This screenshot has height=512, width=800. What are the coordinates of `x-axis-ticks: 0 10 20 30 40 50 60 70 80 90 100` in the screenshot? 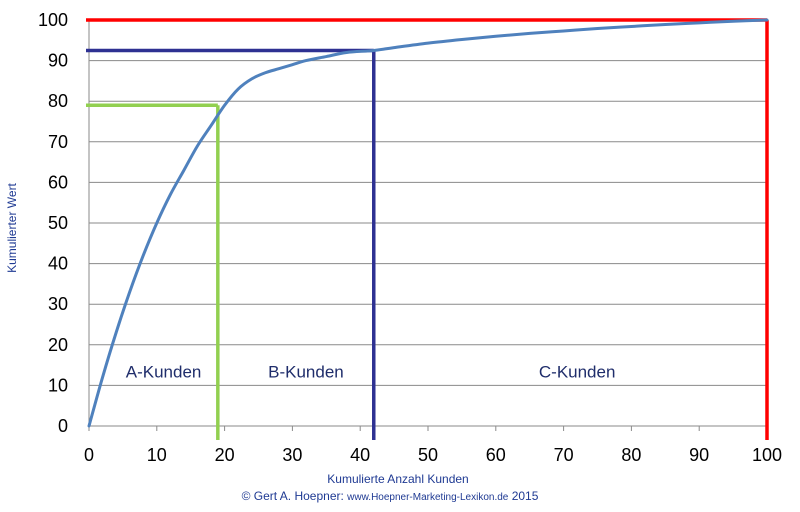 It's located at (433, 455).